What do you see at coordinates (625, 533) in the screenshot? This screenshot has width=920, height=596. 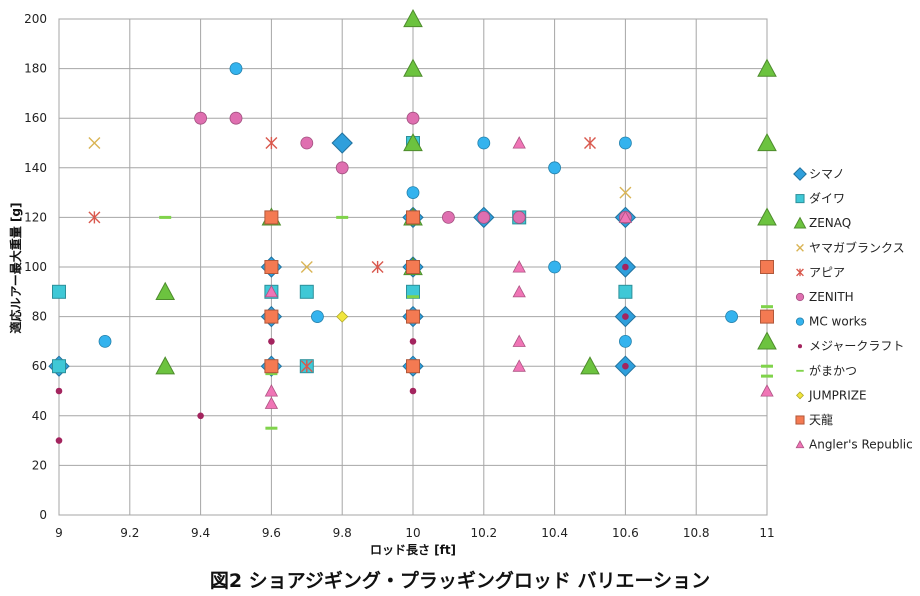 I see `x-tick-label: 10.6` at bounding box center [625, 533].